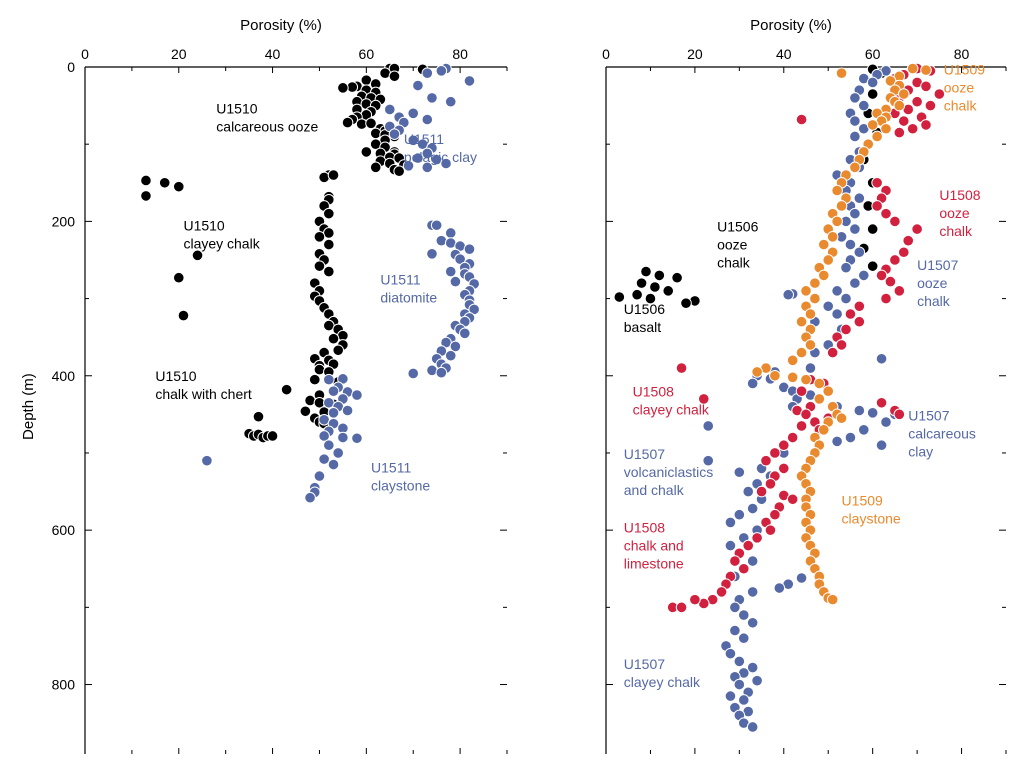 This screenshot has height=759, width=1018. Describe the element at coordinates (695, 54) in the screenshot. I see `x-tick-label: 20` at that location.